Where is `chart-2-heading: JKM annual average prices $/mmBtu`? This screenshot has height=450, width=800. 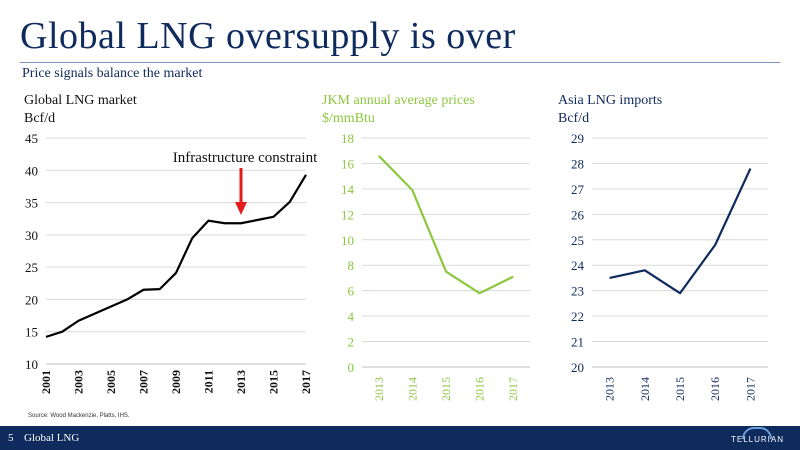 chart-2-heading: JKM annual average prices $/mmBtu is located at coordinates (398, 110).